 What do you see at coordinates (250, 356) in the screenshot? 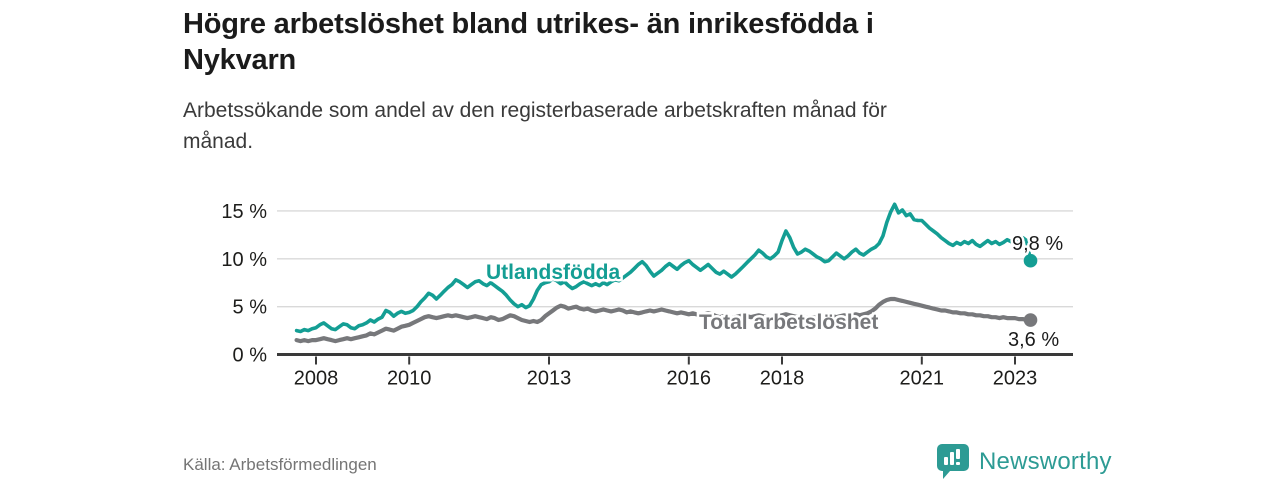
I see `y-axis-tick-label: 0 %` at bounding box center [250, 356].